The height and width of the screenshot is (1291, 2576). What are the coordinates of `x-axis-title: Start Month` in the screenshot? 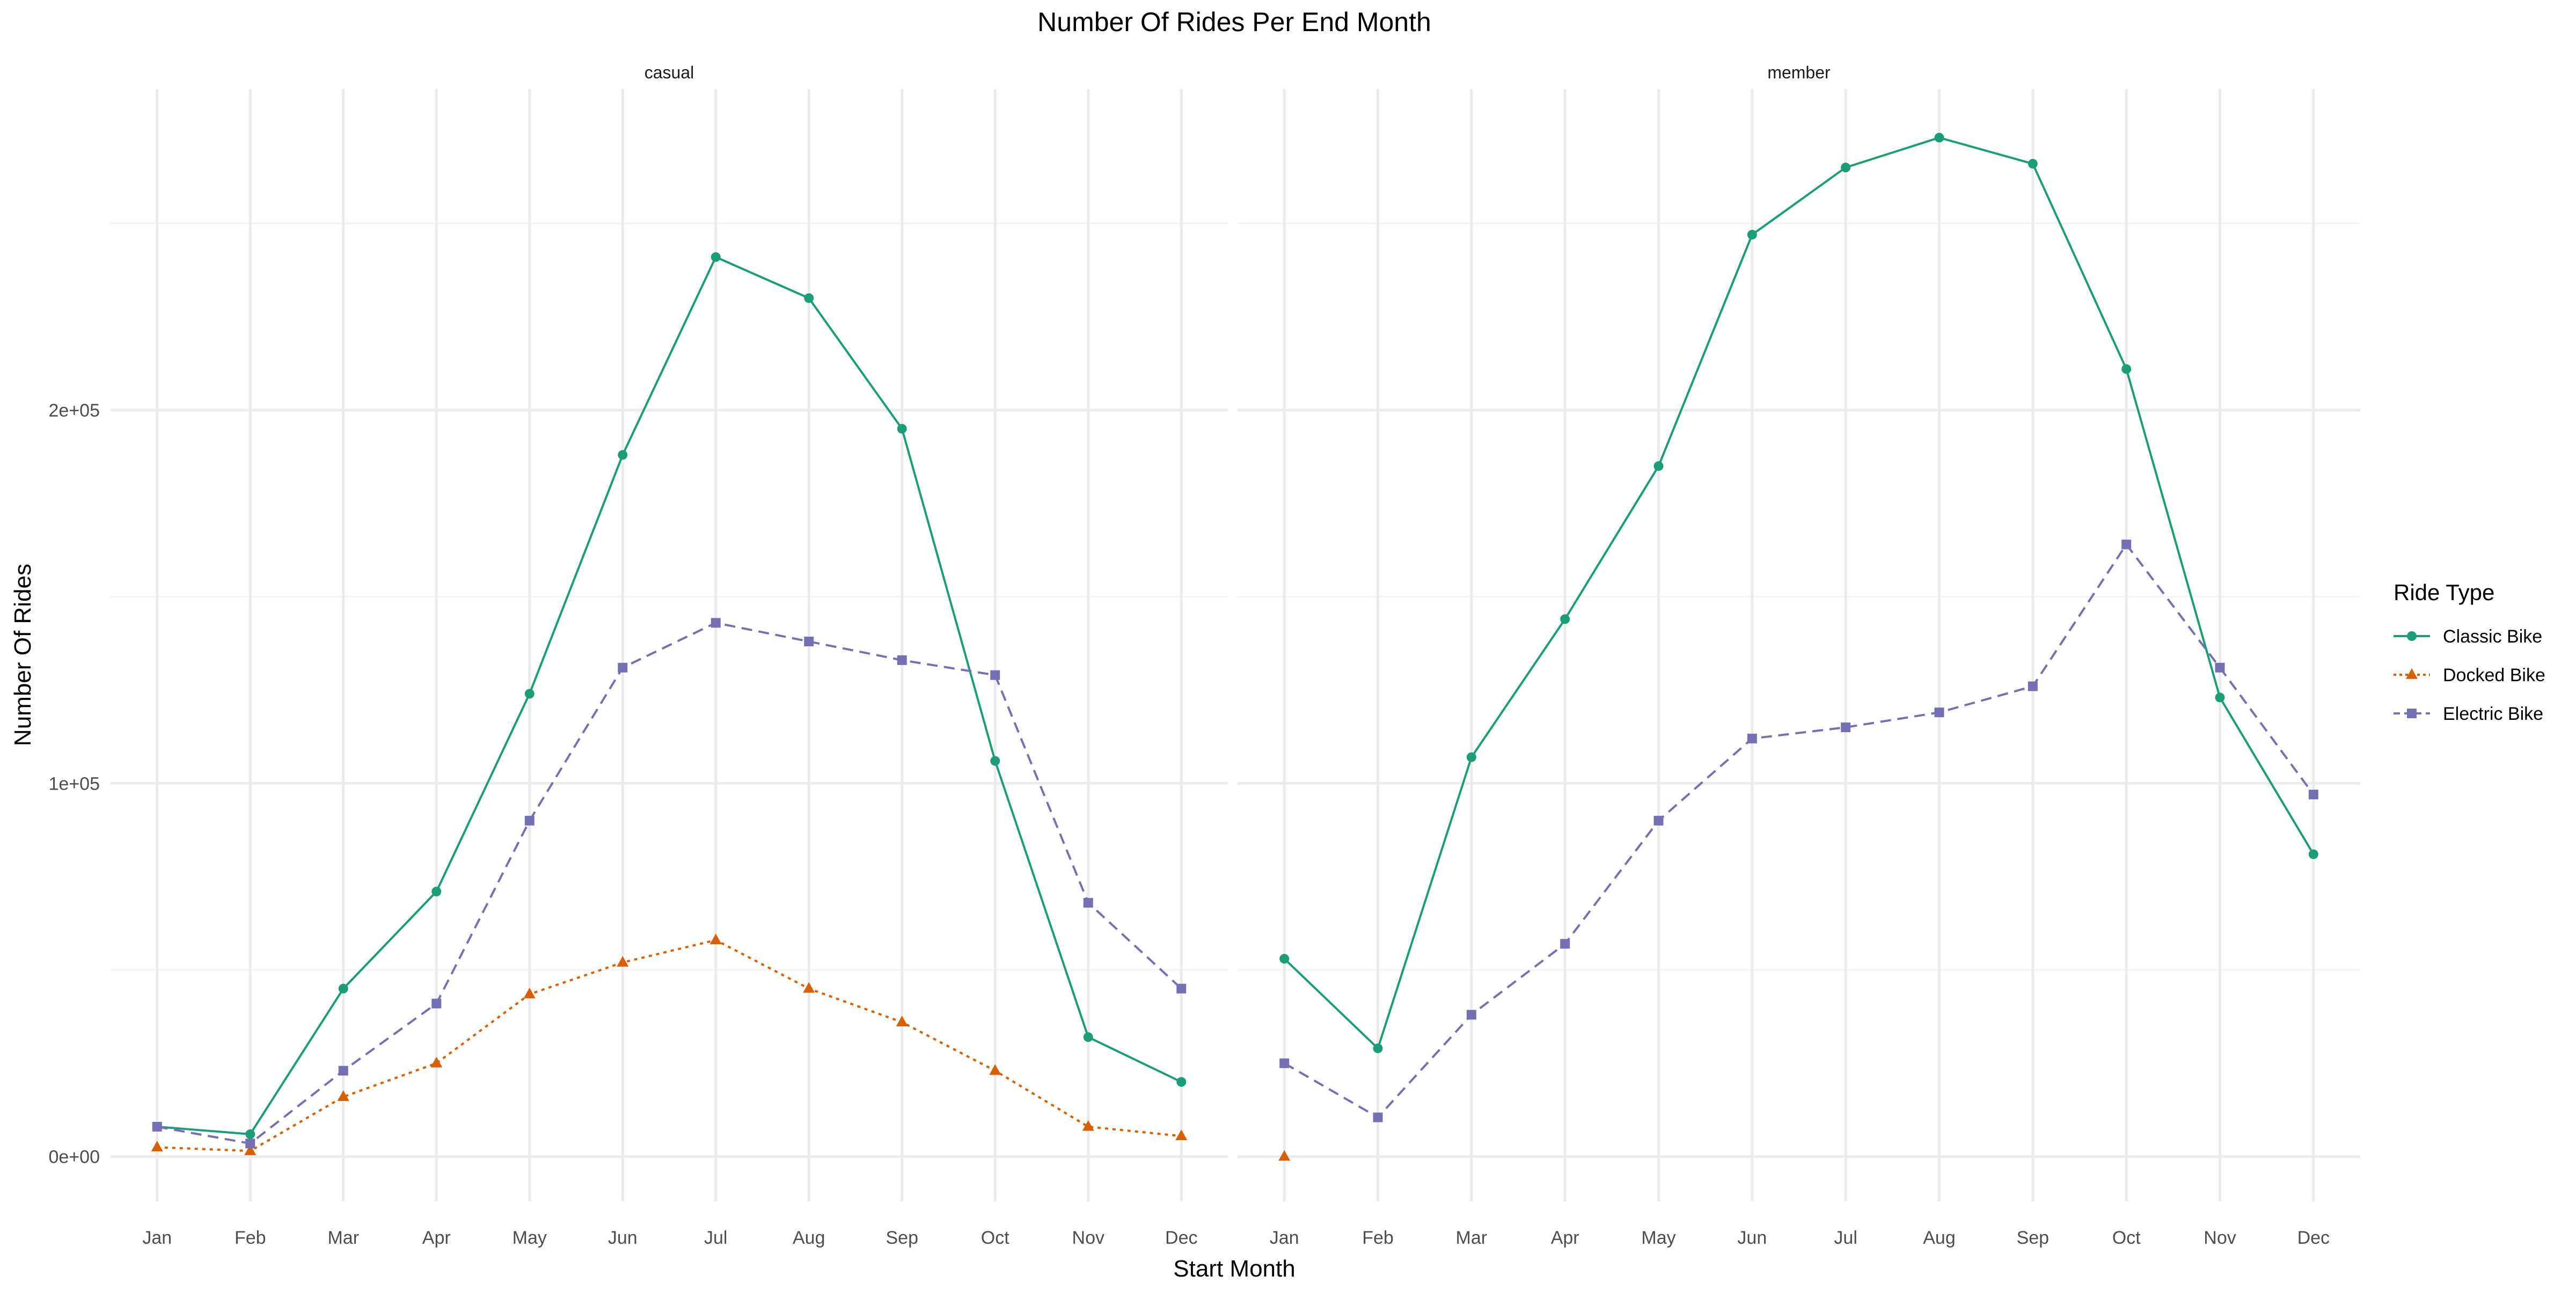 It's located at (1234, 1269).